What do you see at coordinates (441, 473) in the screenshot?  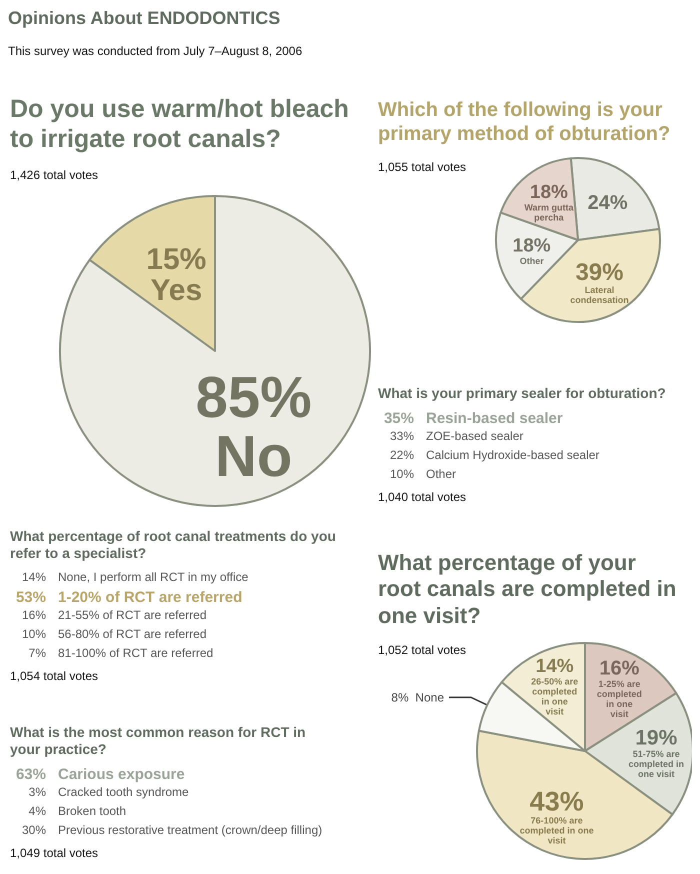 I see `category-label: Other` at bounding box center [441, 473].